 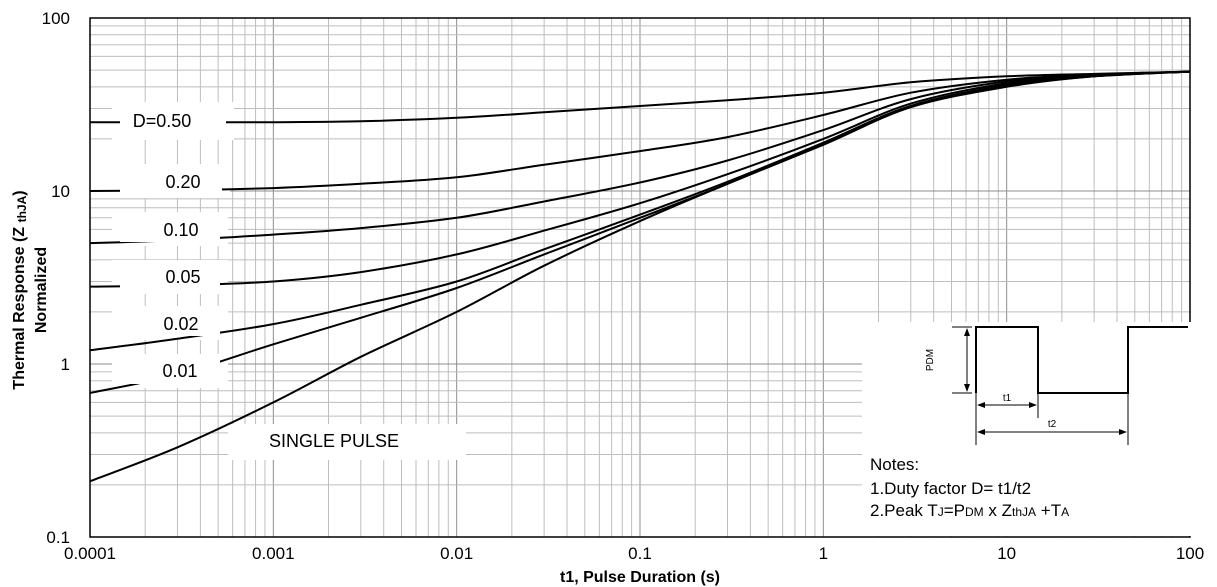 I want to click on arrow-heads, so click(x=1045, y=381).